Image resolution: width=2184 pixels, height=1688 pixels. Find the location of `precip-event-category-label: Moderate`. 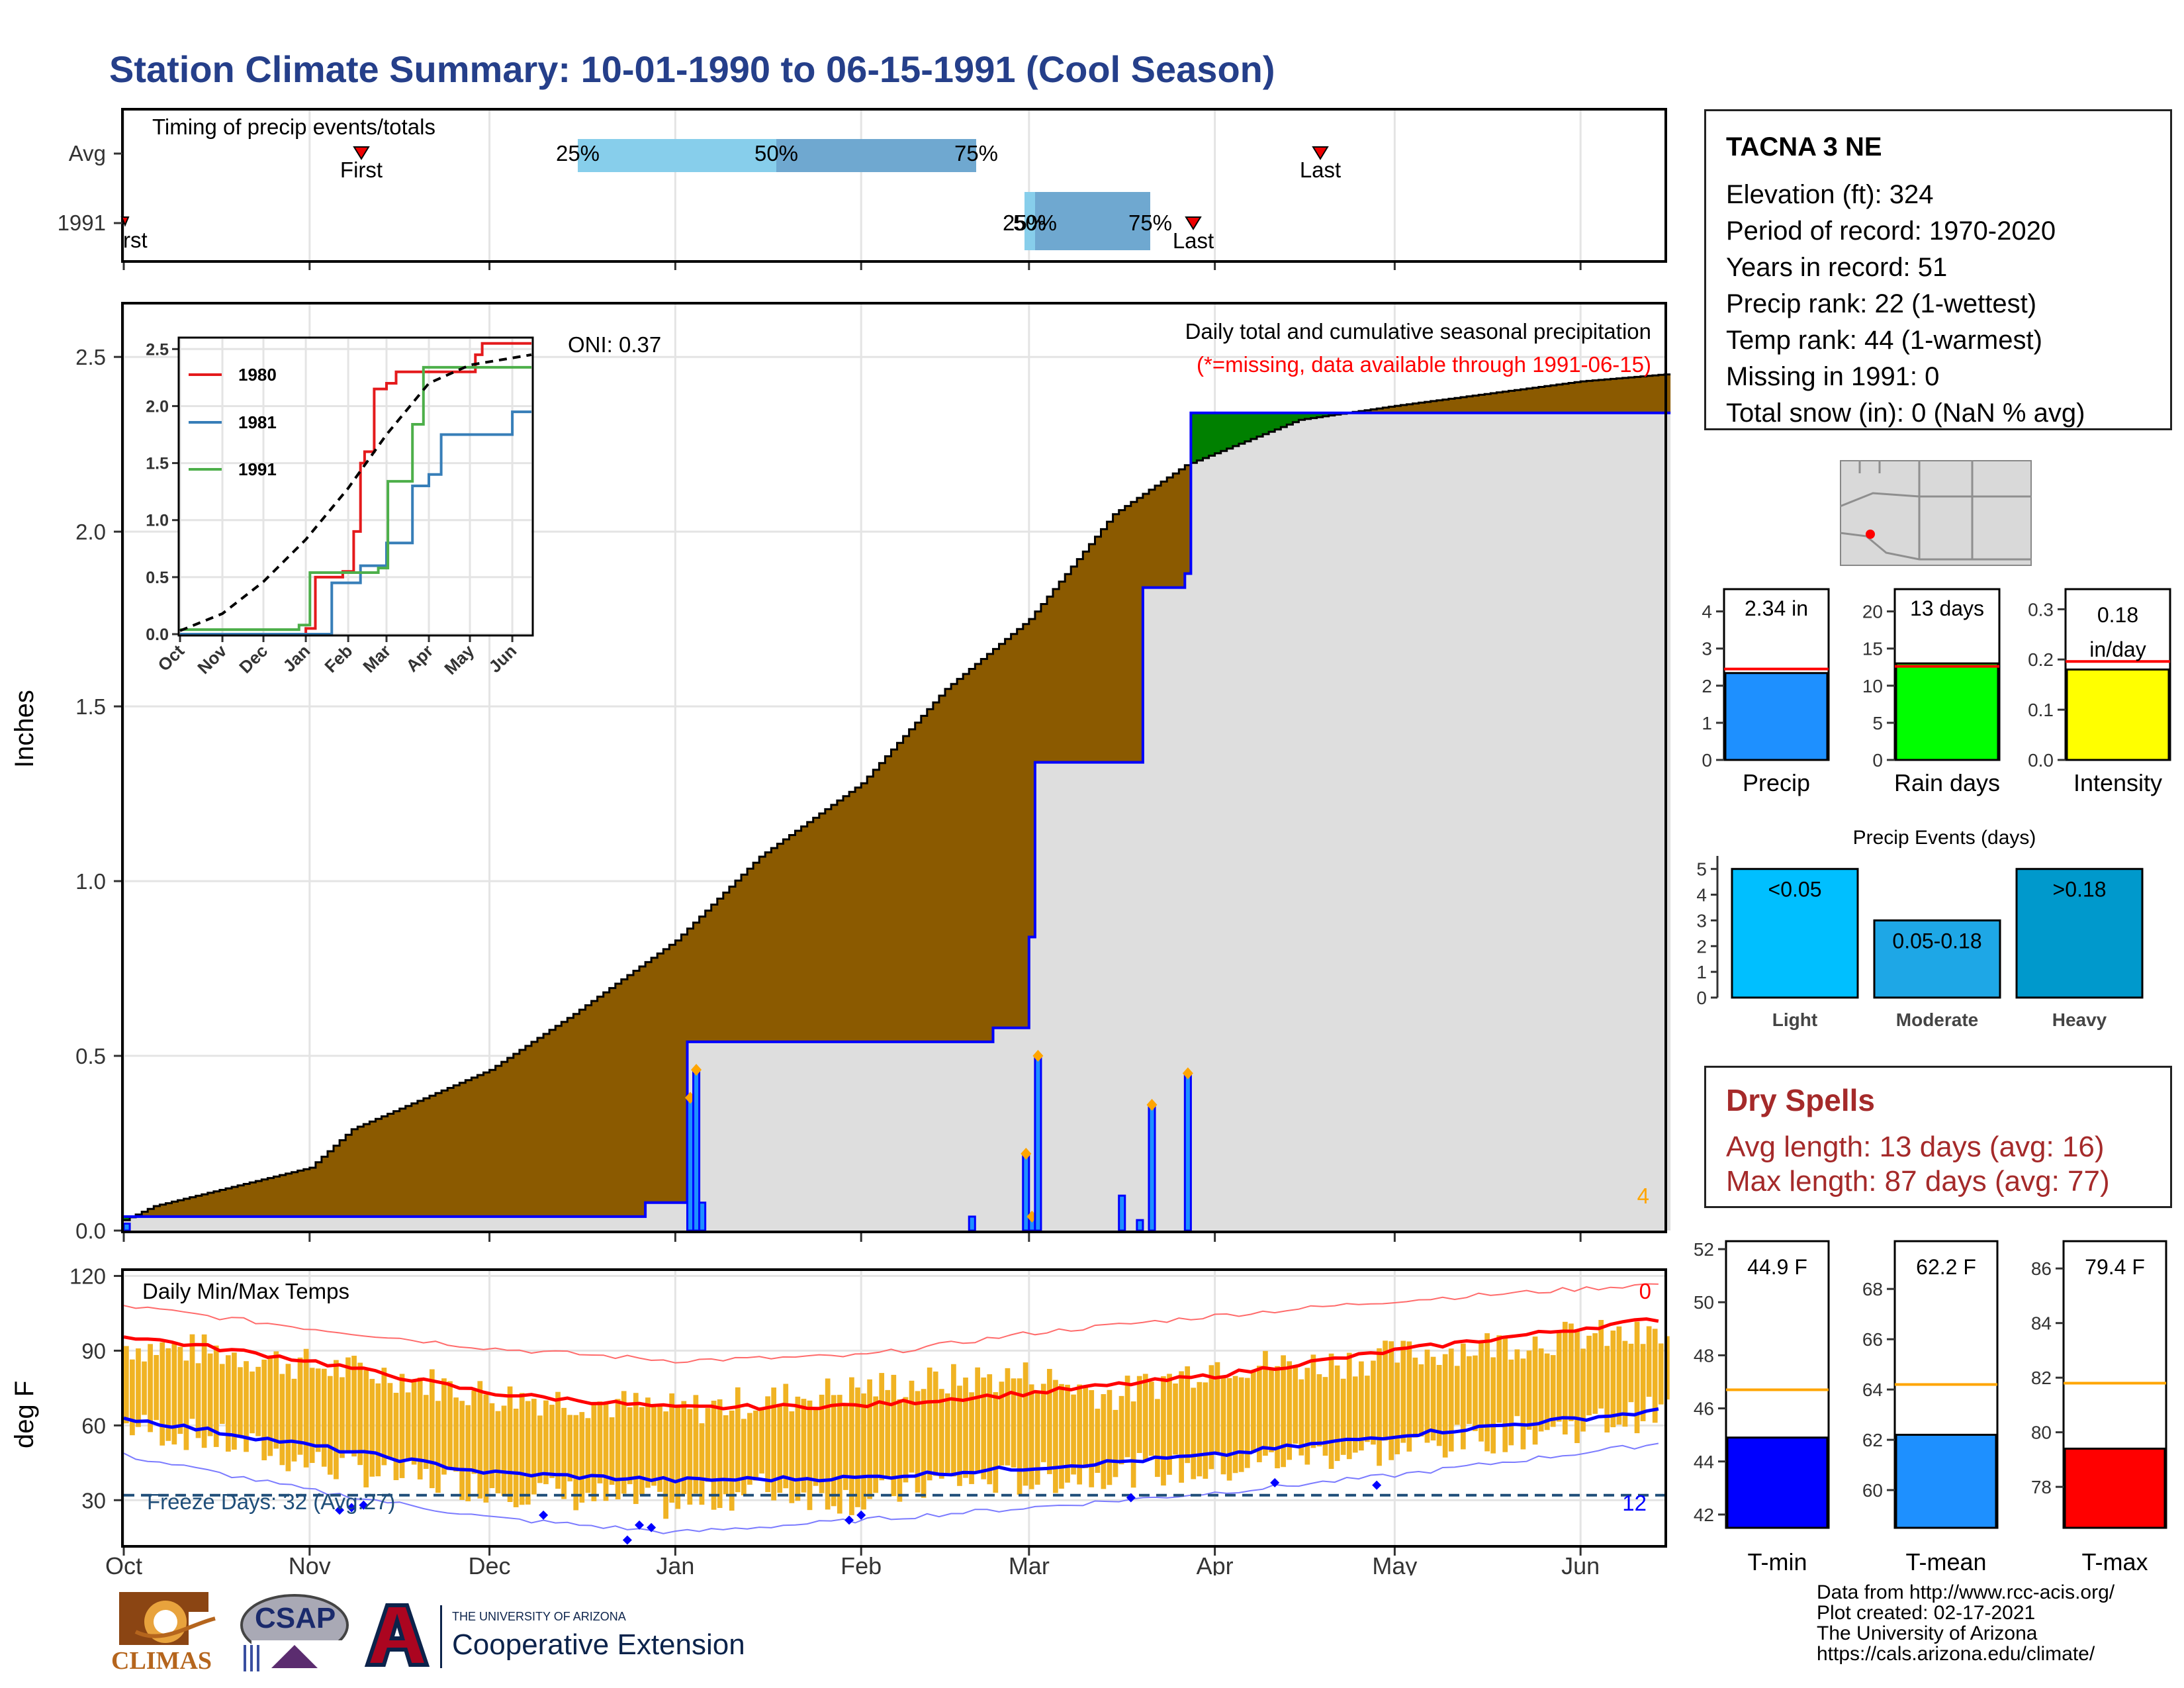

precip-event-category-label: Moderate is located at coordinates (1937, 1019).